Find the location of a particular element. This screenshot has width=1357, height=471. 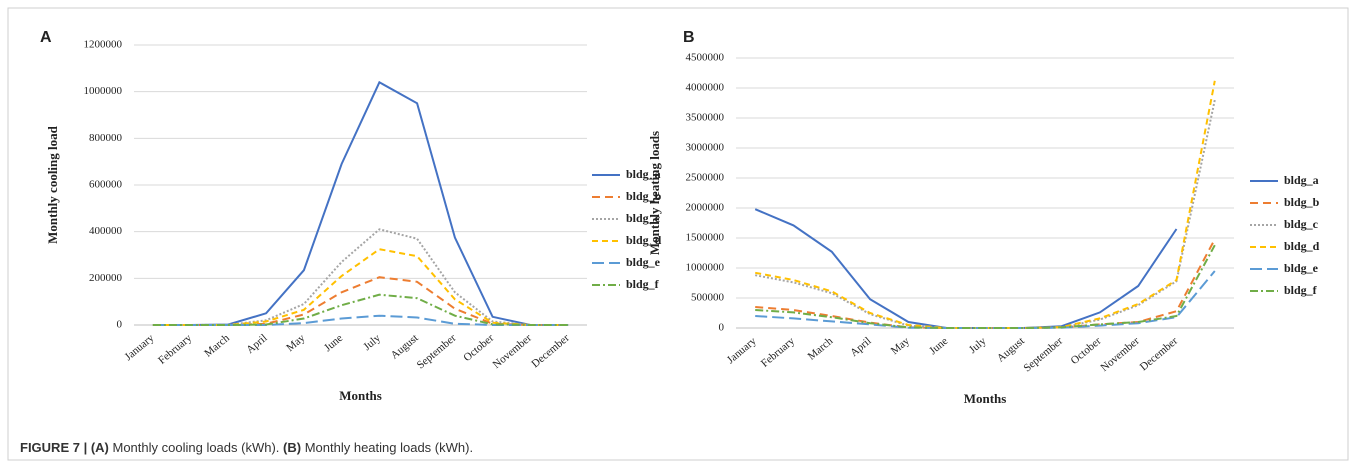

panel-label: A is located at coordinates (46, 37).